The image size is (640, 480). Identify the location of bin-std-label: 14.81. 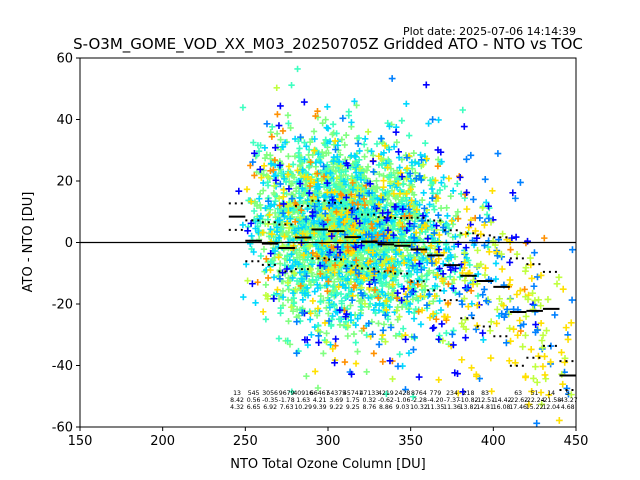
(485, 407).